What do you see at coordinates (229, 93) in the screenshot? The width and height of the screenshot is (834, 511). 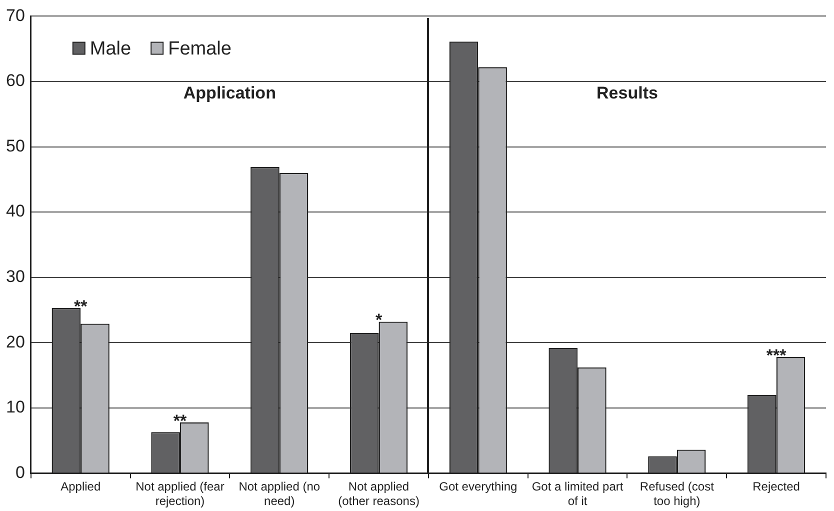 I see `annotation: Application` at bounding box center [229, 93].